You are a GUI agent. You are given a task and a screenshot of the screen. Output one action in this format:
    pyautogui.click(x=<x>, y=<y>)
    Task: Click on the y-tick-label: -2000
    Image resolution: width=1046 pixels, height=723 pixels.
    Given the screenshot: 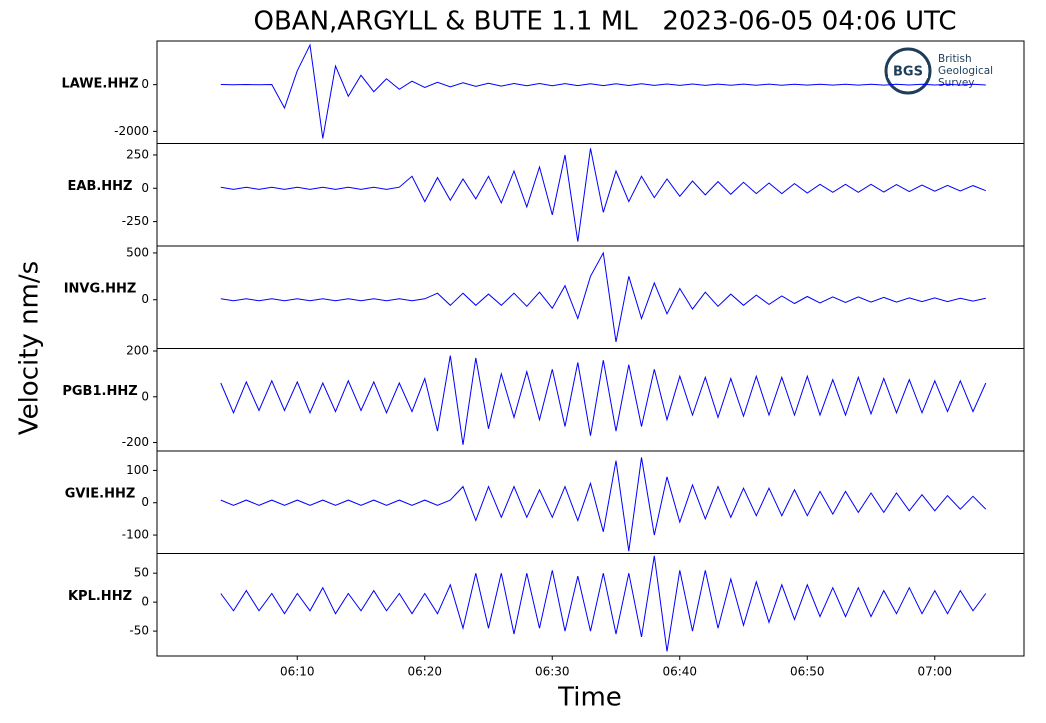 What is the action you would take?
    pyautogui.click(x=131, y=131)
    